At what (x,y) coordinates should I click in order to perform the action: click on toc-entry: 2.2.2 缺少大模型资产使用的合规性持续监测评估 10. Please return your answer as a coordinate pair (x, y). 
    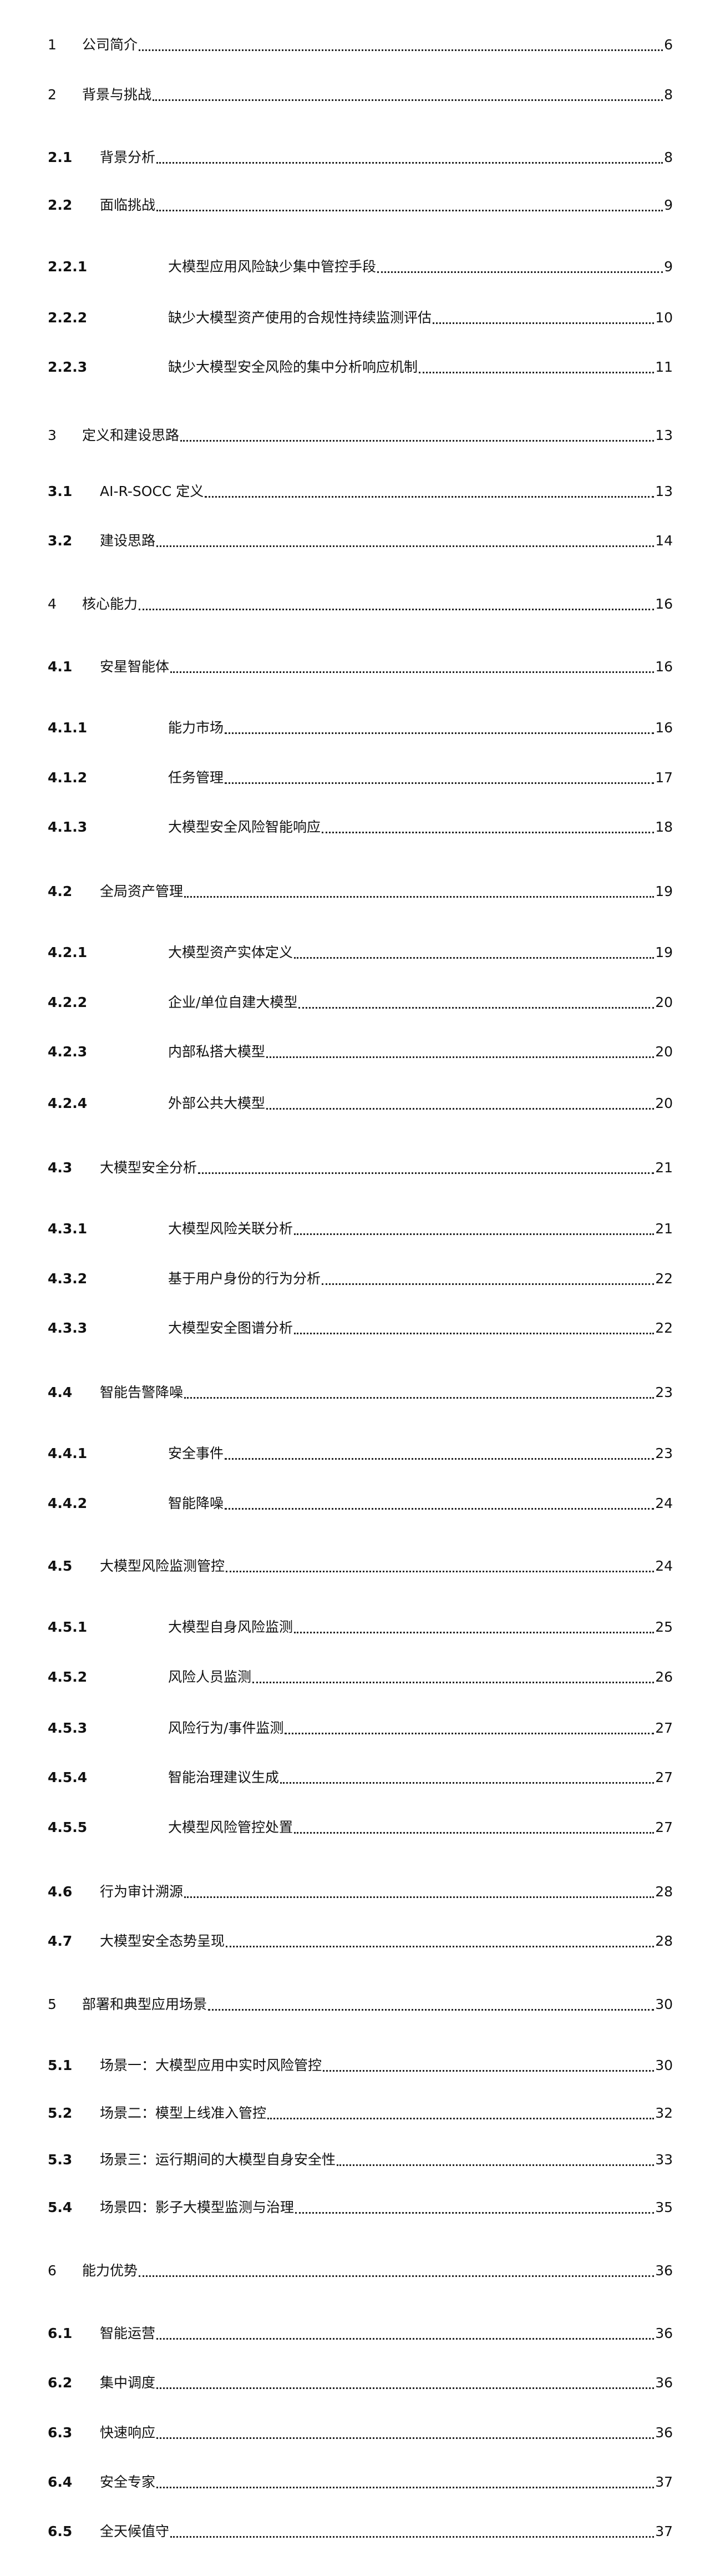
    Looking at the image, I should click on (360, 318).